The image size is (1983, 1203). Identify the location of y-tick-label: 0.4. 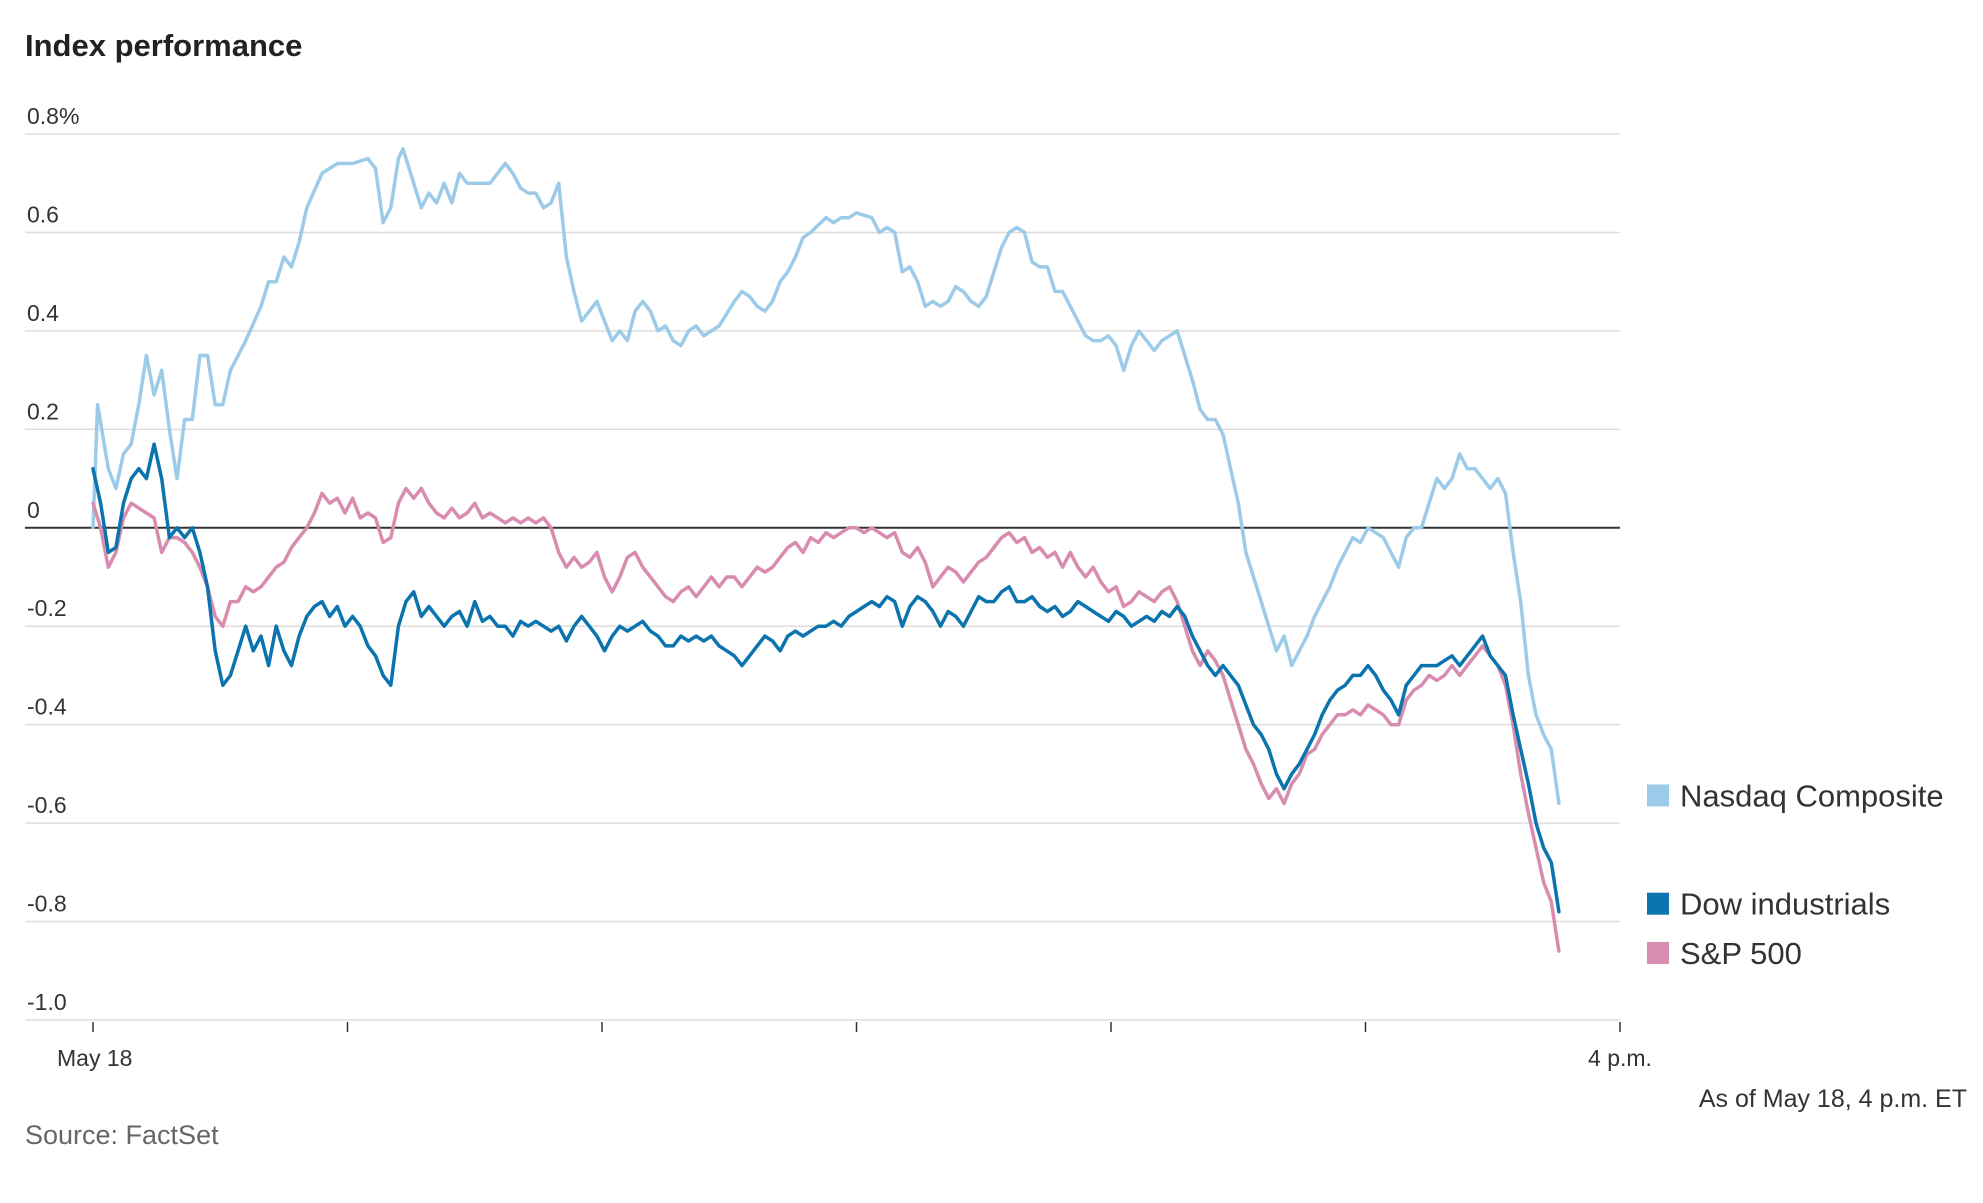
(43, 313).